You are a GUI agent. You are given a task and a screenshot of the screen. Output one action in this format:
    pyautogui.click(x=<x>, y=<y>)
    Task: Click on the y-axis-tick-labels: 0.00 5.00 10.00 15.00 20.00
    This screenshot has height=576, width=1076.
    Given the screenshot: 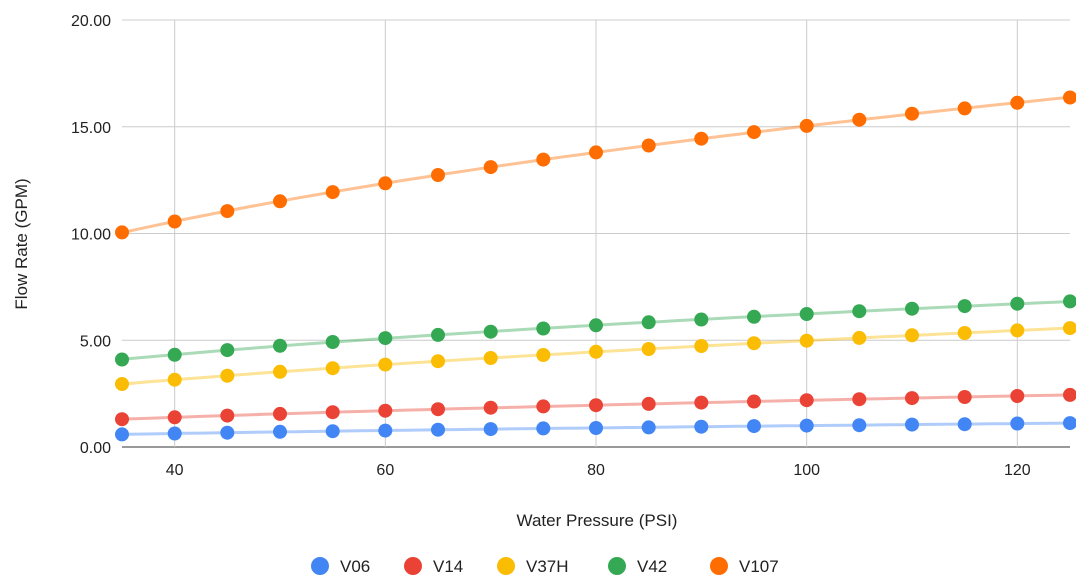 What is the action you would take?
    pyautogui.click(x=91, y=235)
    